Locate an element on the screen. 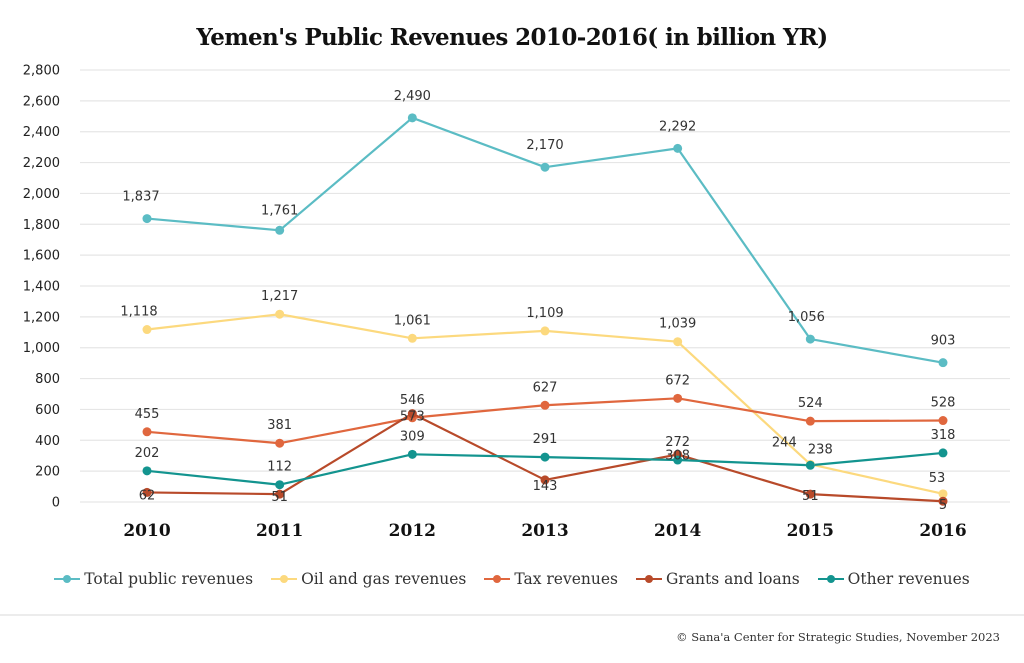 The image size is (1024, 663). data-label: 546 is located at coordinates (412, 400).